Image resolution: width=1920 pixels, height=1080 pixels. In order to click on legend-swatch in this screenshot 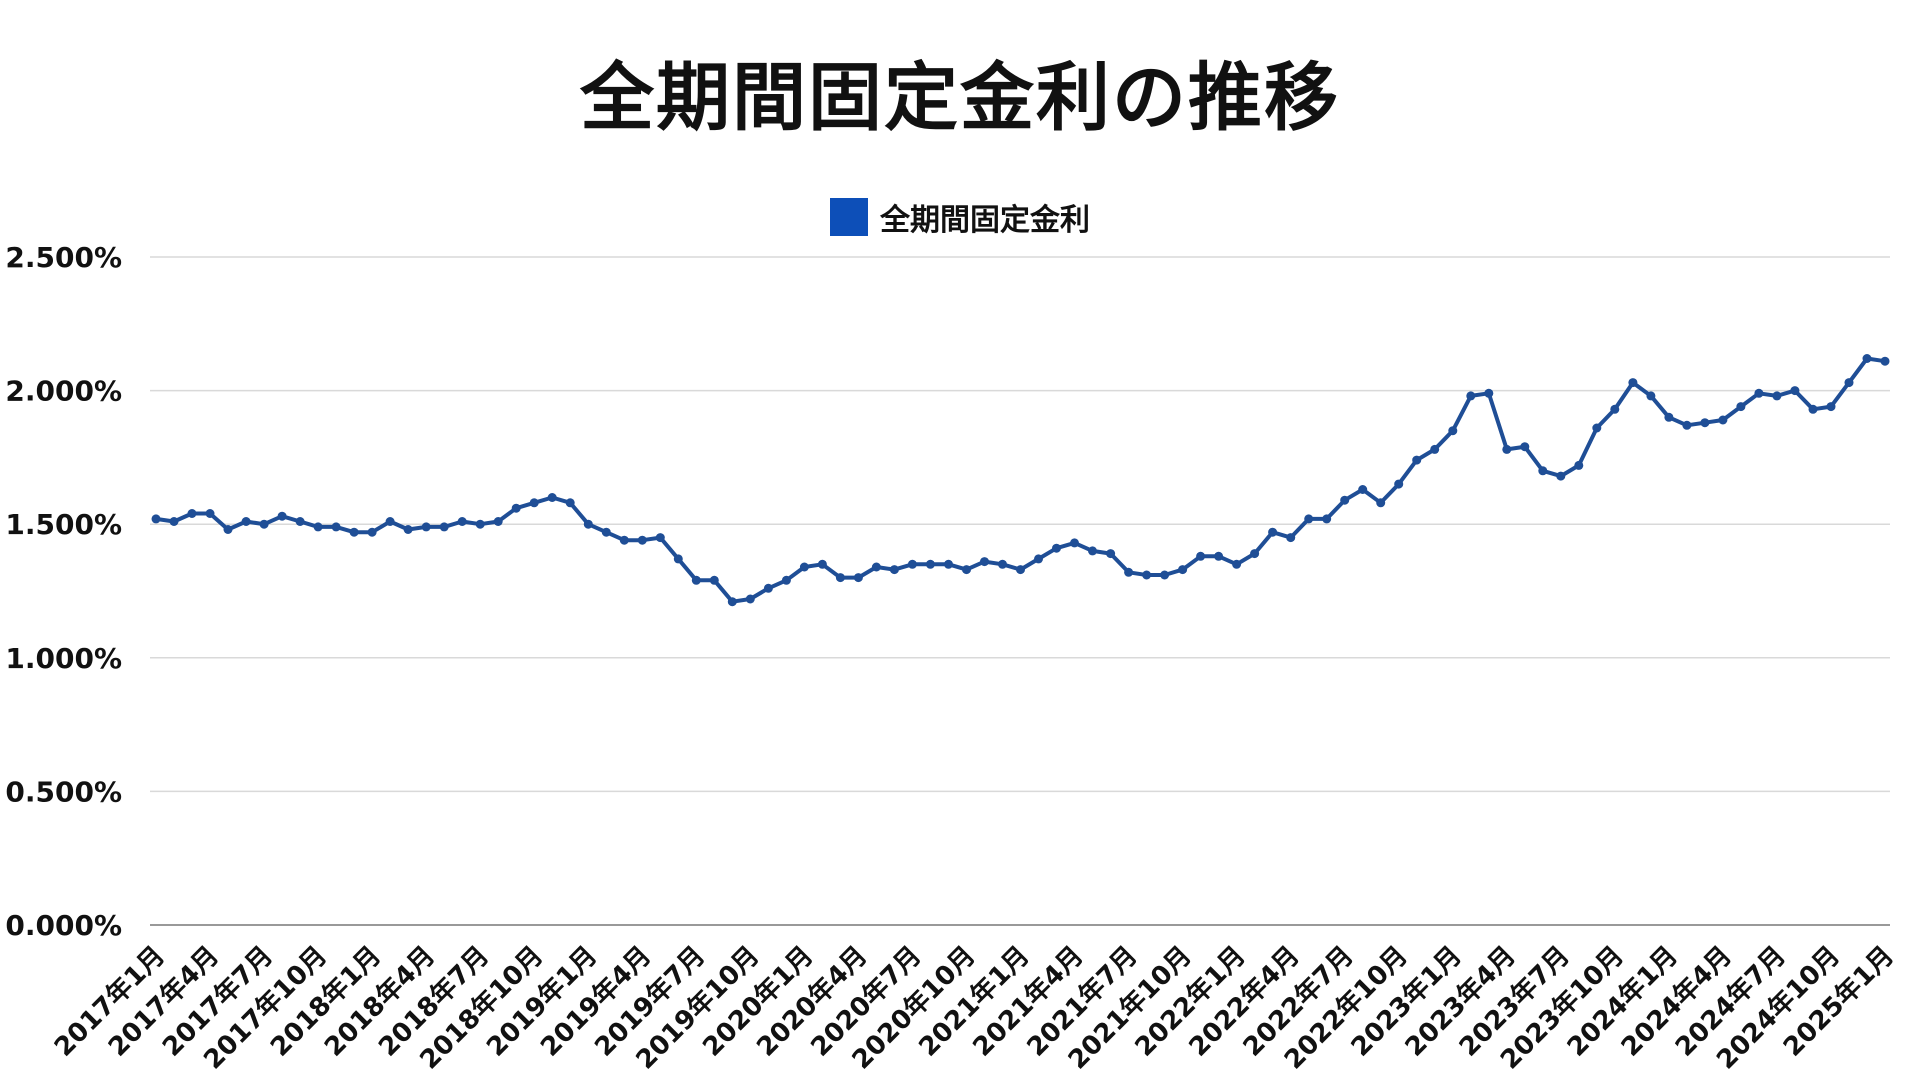, I will do `click(849, 217)`.